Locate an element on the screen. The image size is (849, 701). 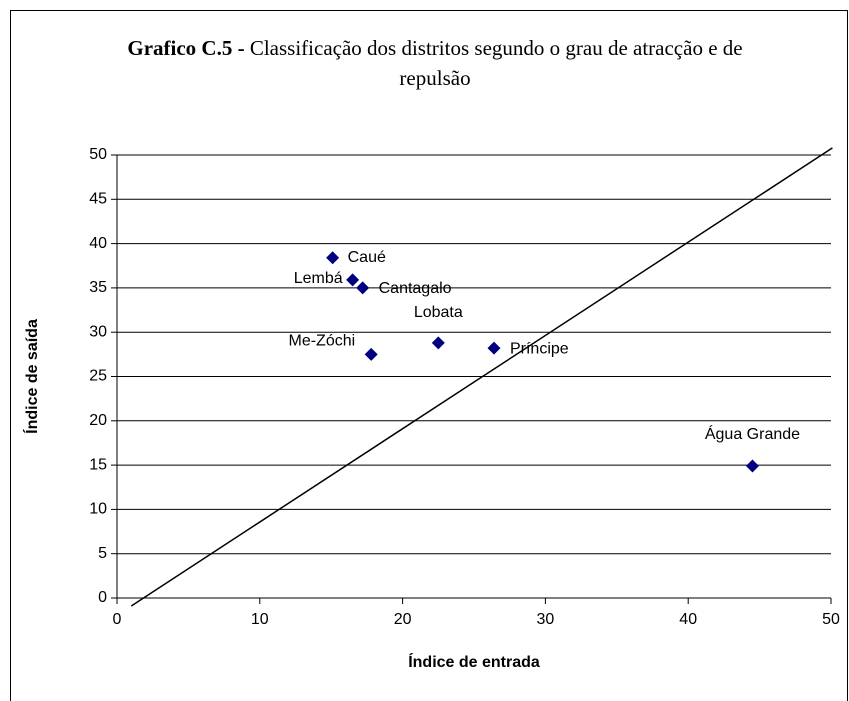
x-axis-label: Índice de entrada is located at coordinates (474, 661).